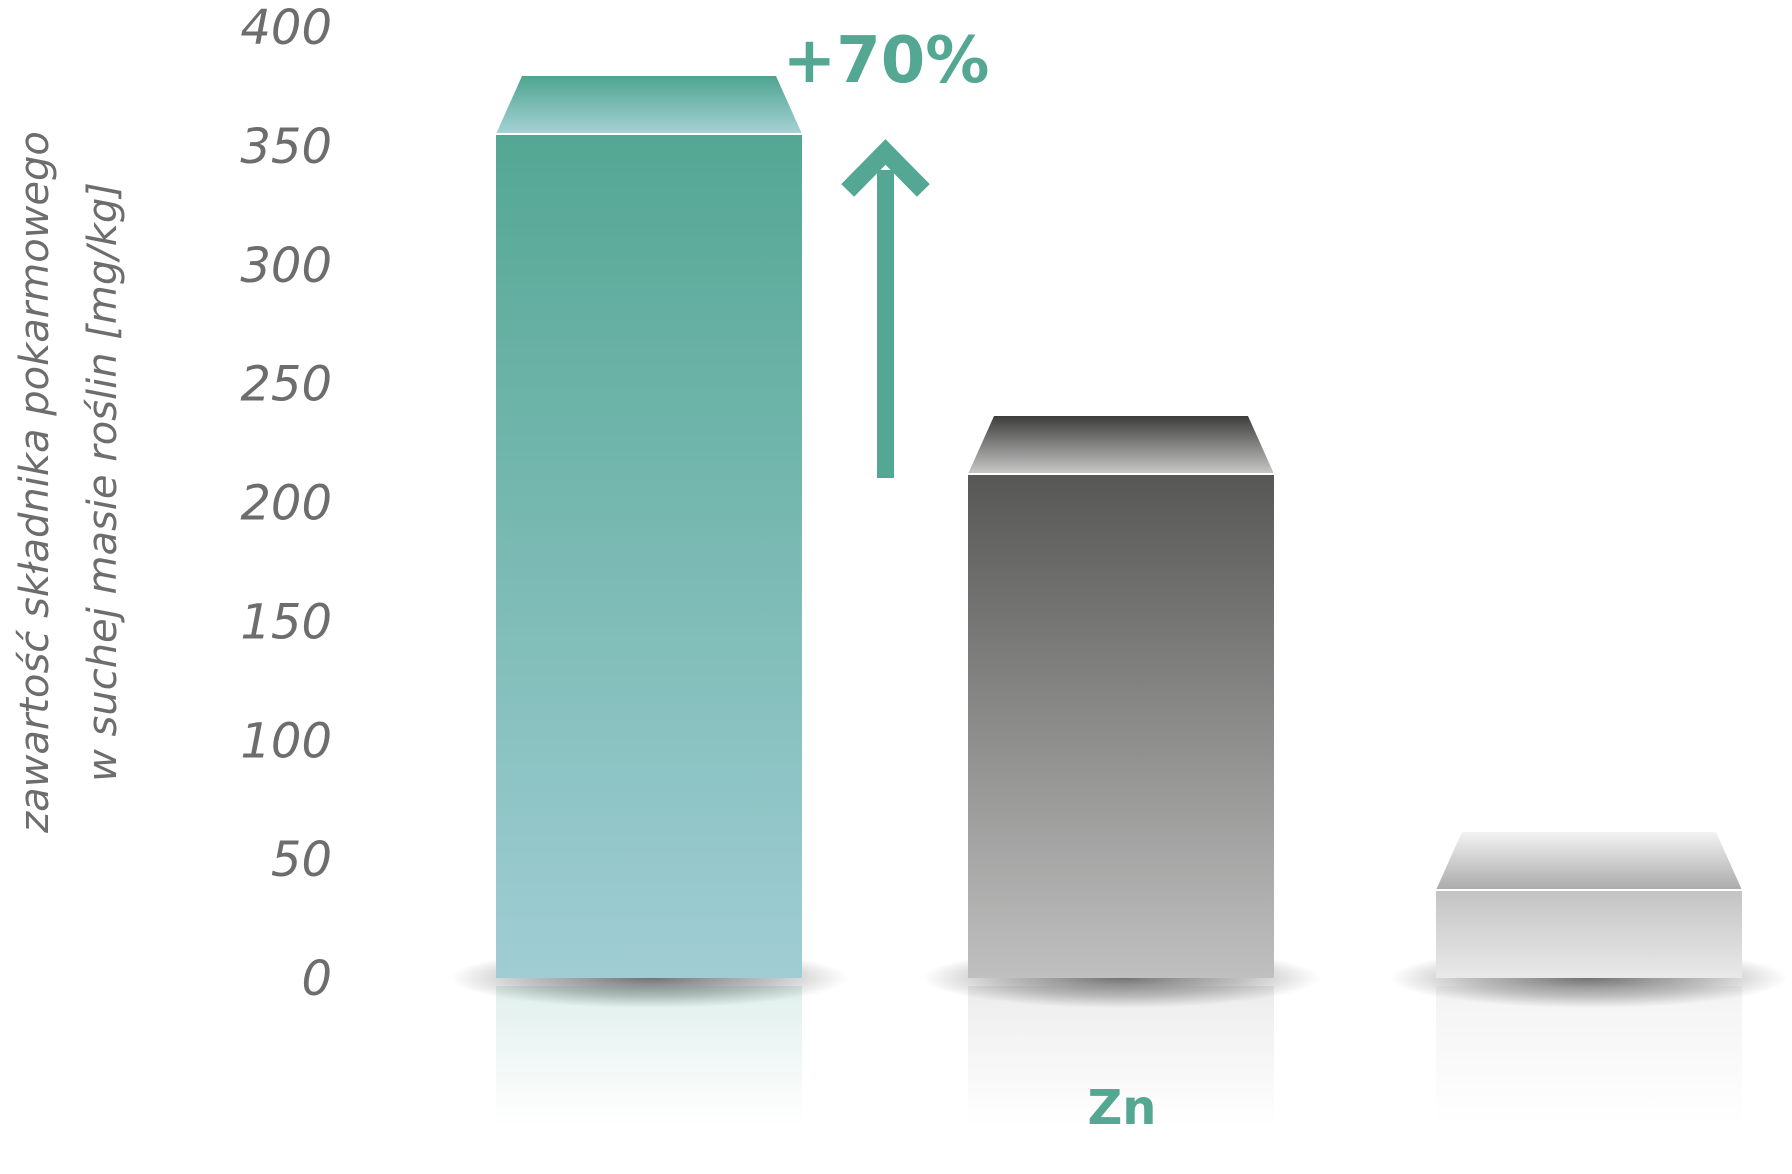 The width and height of the screenshot is (1792, 1174). Describe the element at coordinates (1122, 1108) in the screenshot. I see `x-axis-label: Zn` at that location.